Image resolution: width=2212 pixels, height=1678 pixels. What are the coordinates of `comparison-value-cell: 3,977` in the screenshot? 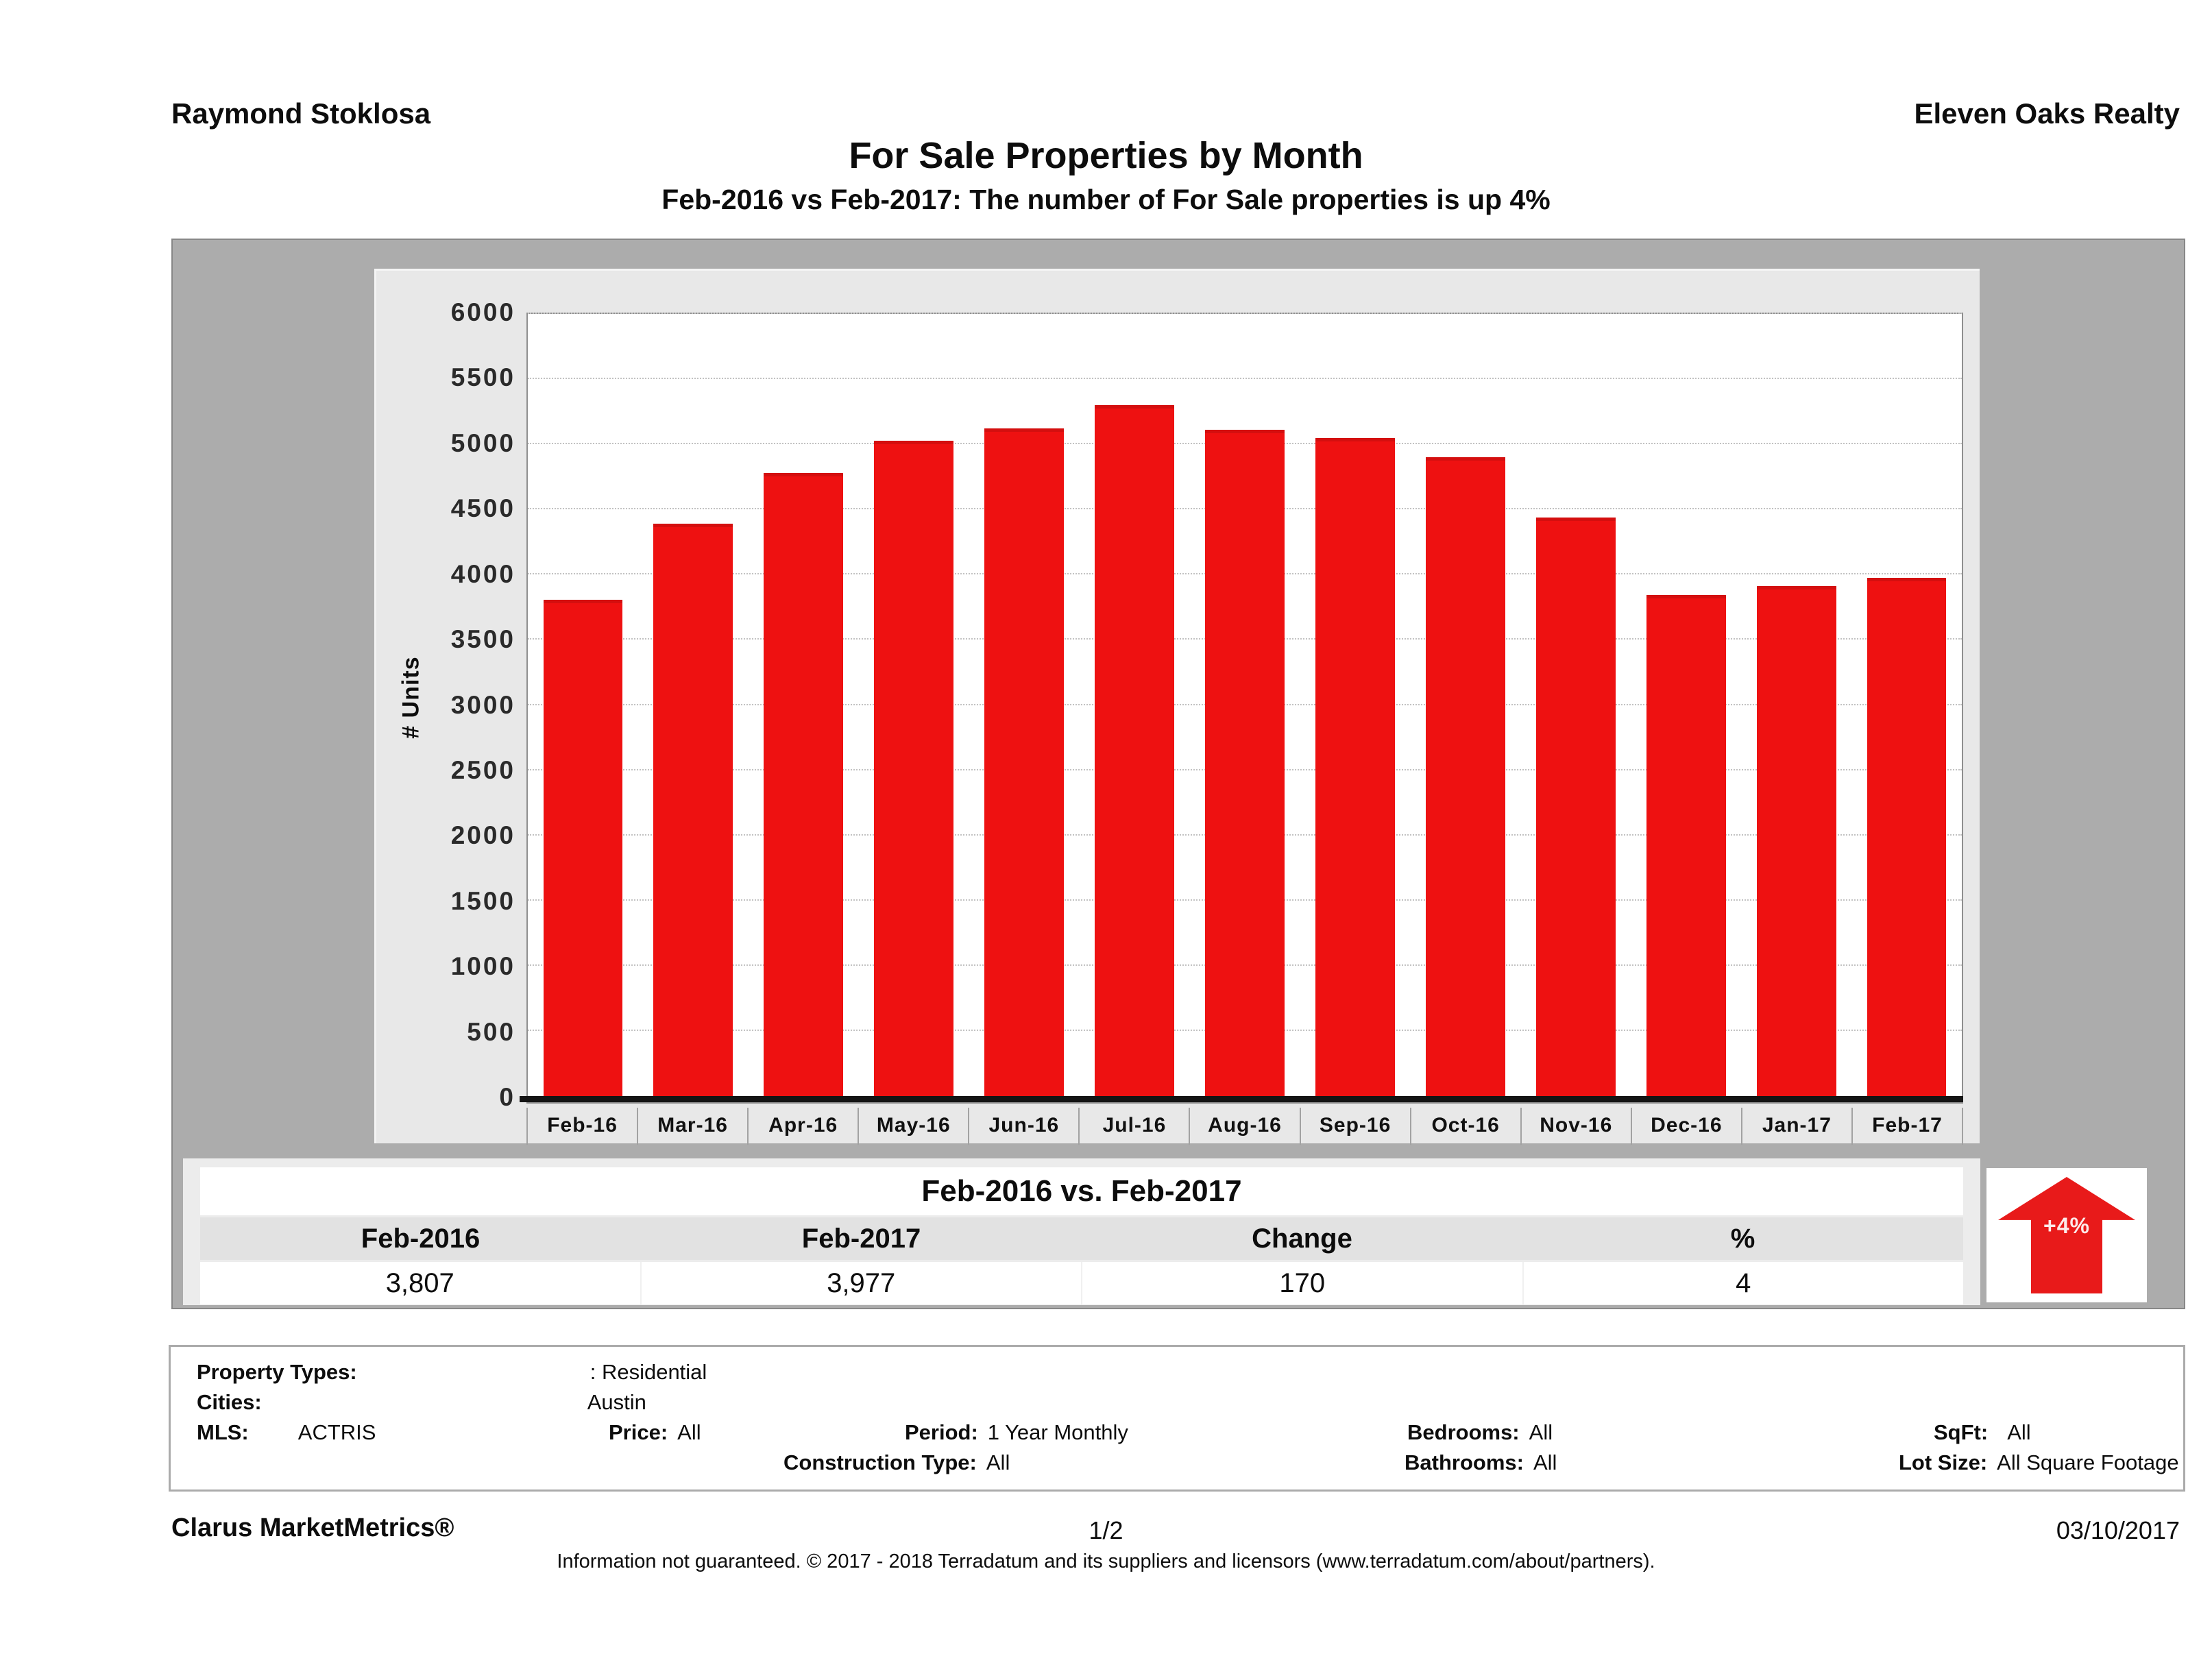 It's located at (861, 1283).